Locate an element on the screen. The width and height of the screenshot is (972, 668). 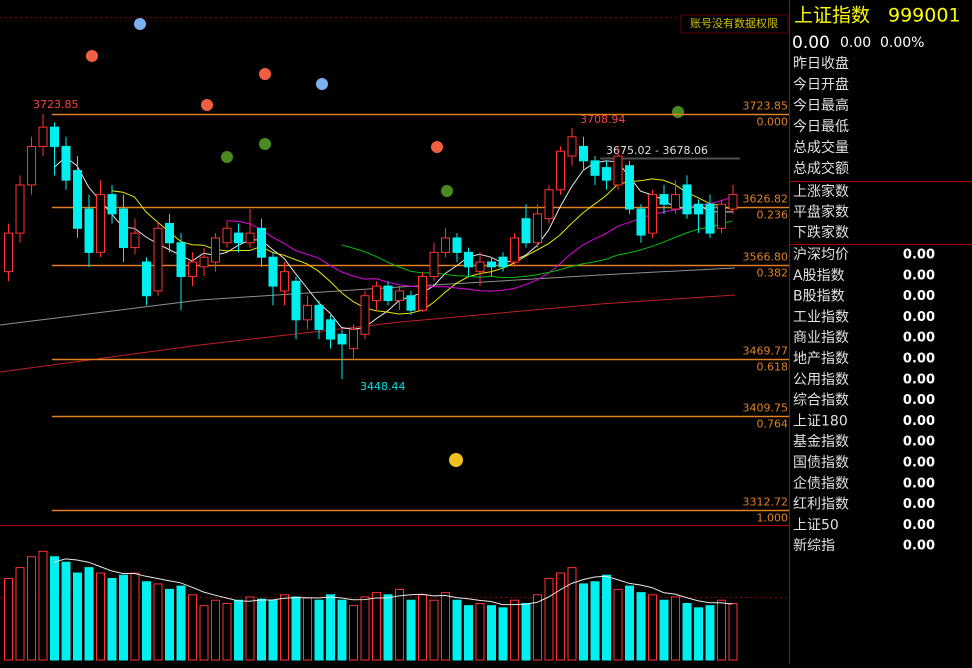
index-label: 上证50 is located at coordinates (816, 525).